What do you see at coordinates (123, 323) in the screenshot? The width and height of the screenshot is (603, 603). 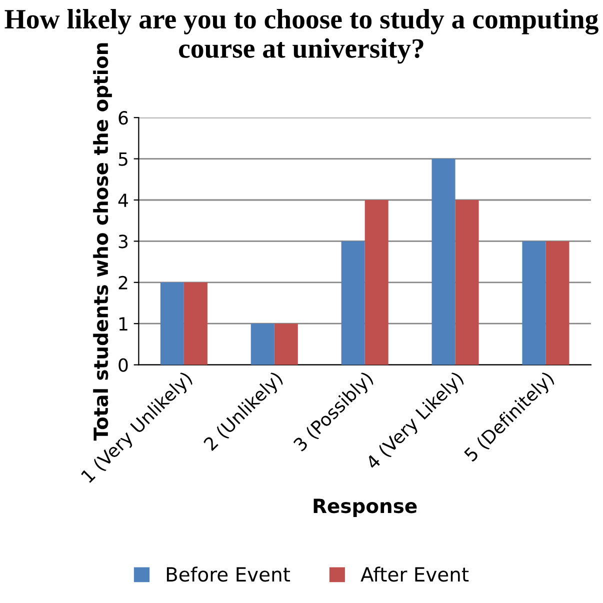 I see `y-tick-label: 1` at bounding box center [123, 323].